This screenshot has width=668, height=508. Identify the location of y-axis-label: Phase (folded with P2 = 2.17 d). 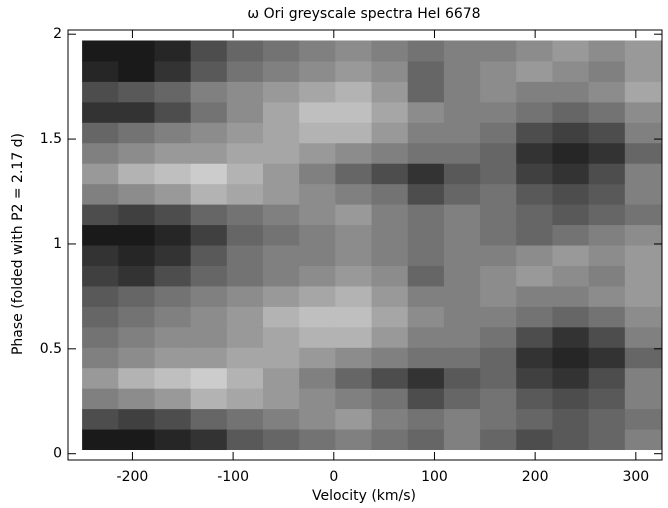
(18, 244).